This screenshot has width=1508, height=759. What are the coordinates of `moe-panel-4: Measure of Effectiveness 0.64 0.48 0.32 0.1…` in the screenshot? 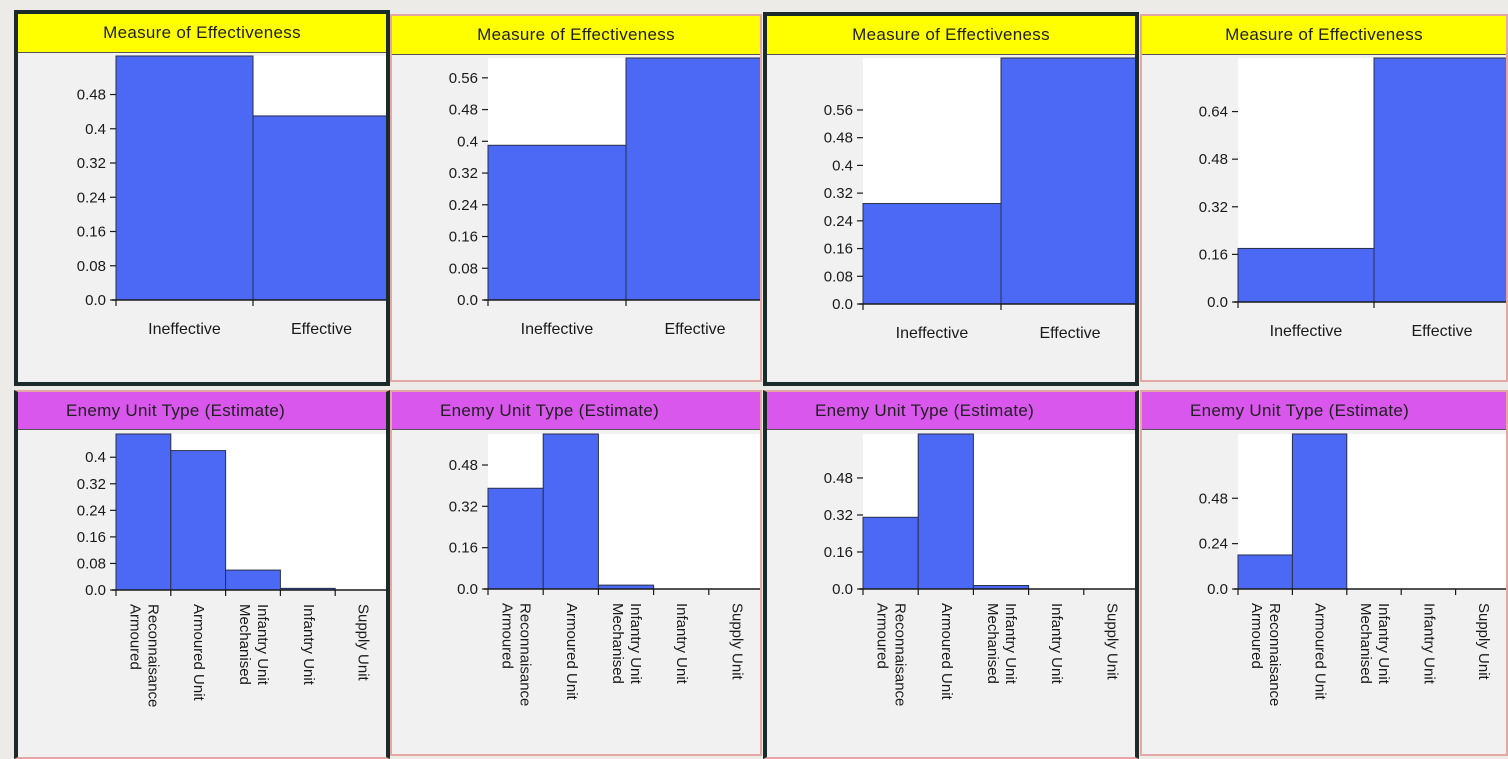 It's located at (1324, 198).